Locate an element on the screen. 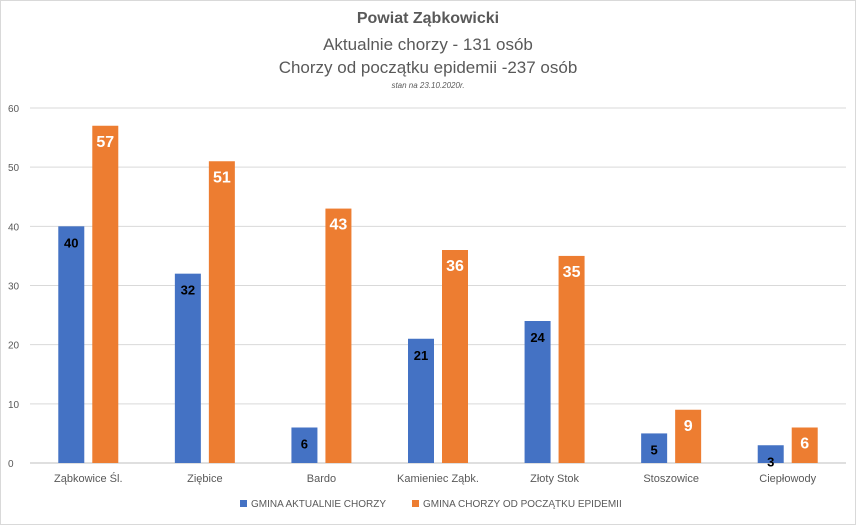 The height and width of the screenshot is (525, 856). data-label: 51 is located at coordinates (222, 177).